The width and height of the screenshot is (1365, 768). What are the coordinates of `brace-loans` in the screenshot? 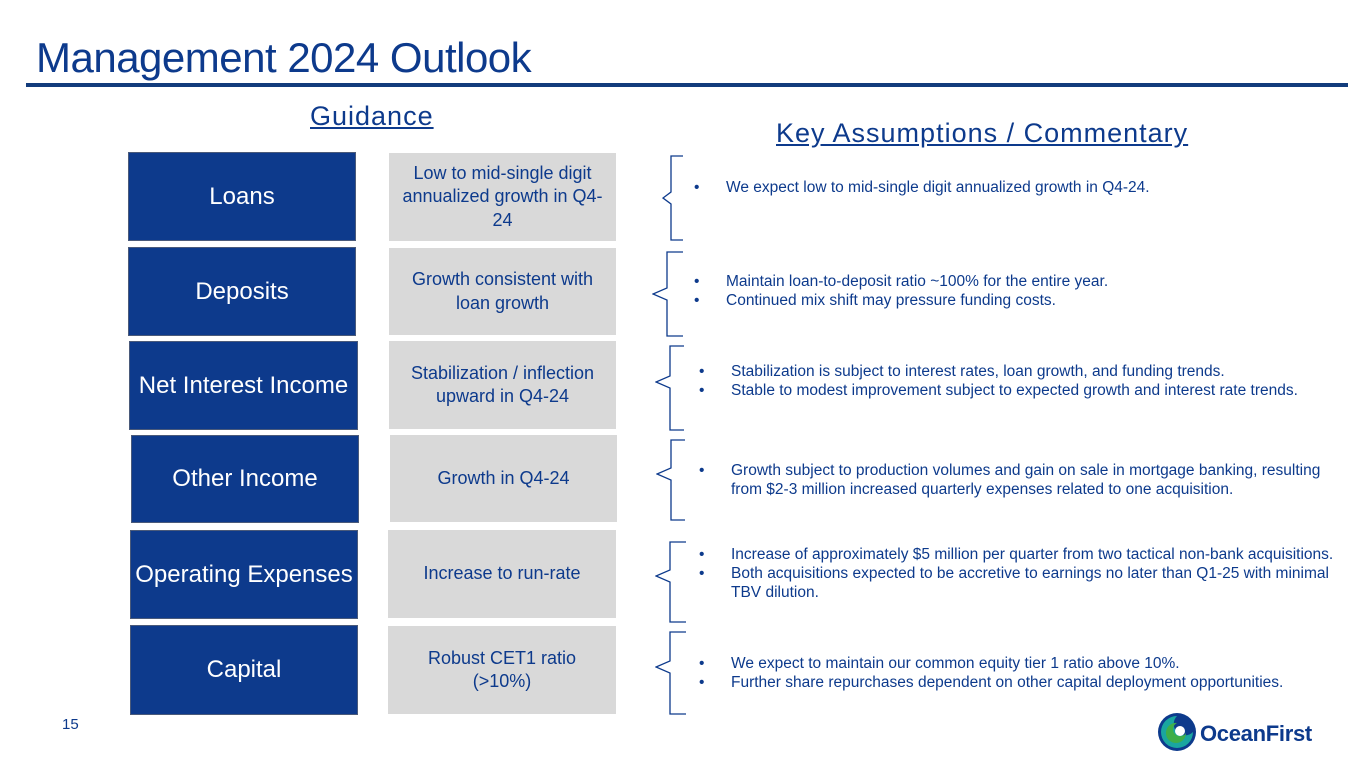 It's located at (672, 198).